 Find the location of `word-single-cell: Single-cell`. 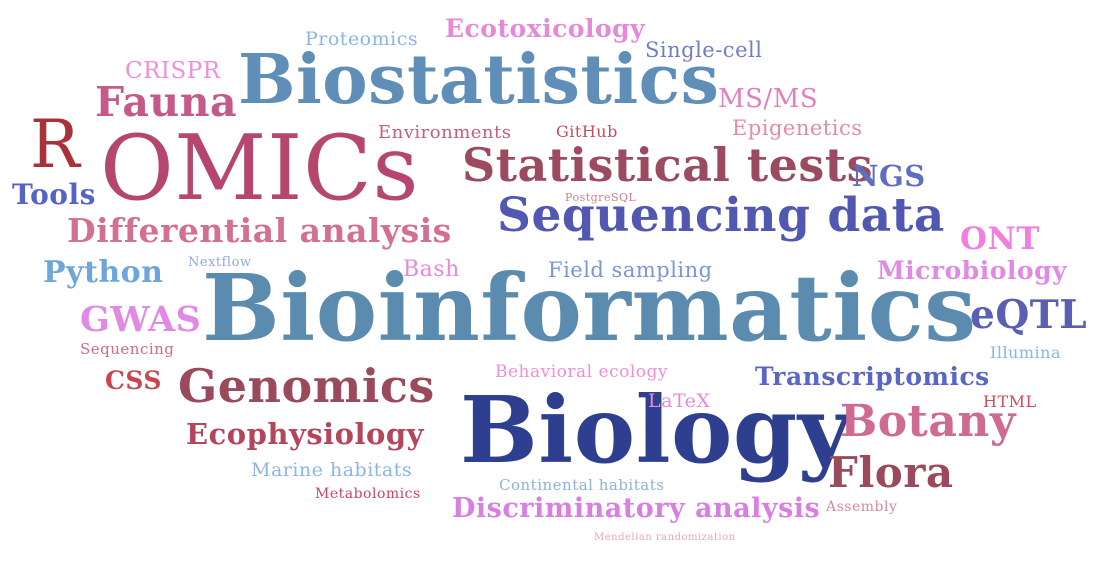

word-single-cell: Single-cell is located at coordinates (704, 50).